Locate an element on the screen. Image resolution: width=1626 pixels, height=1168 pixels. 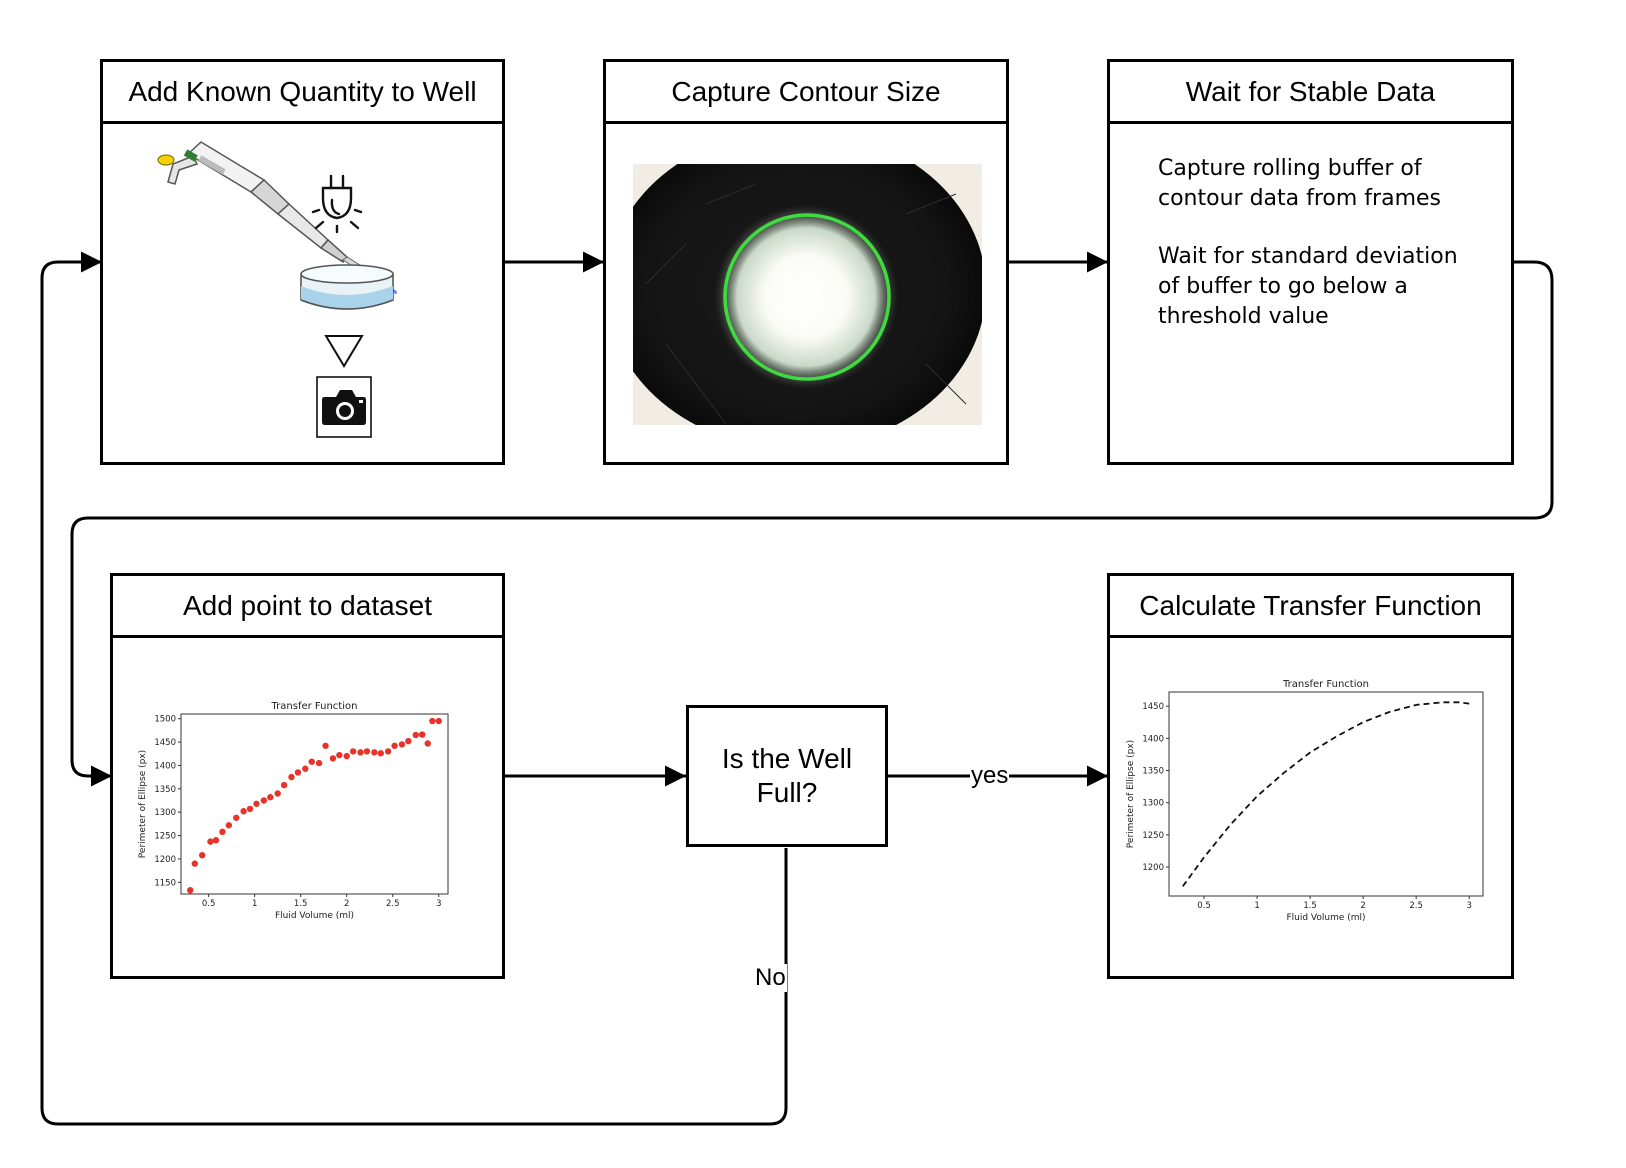
series-line is located at coordinates (1326, 794).